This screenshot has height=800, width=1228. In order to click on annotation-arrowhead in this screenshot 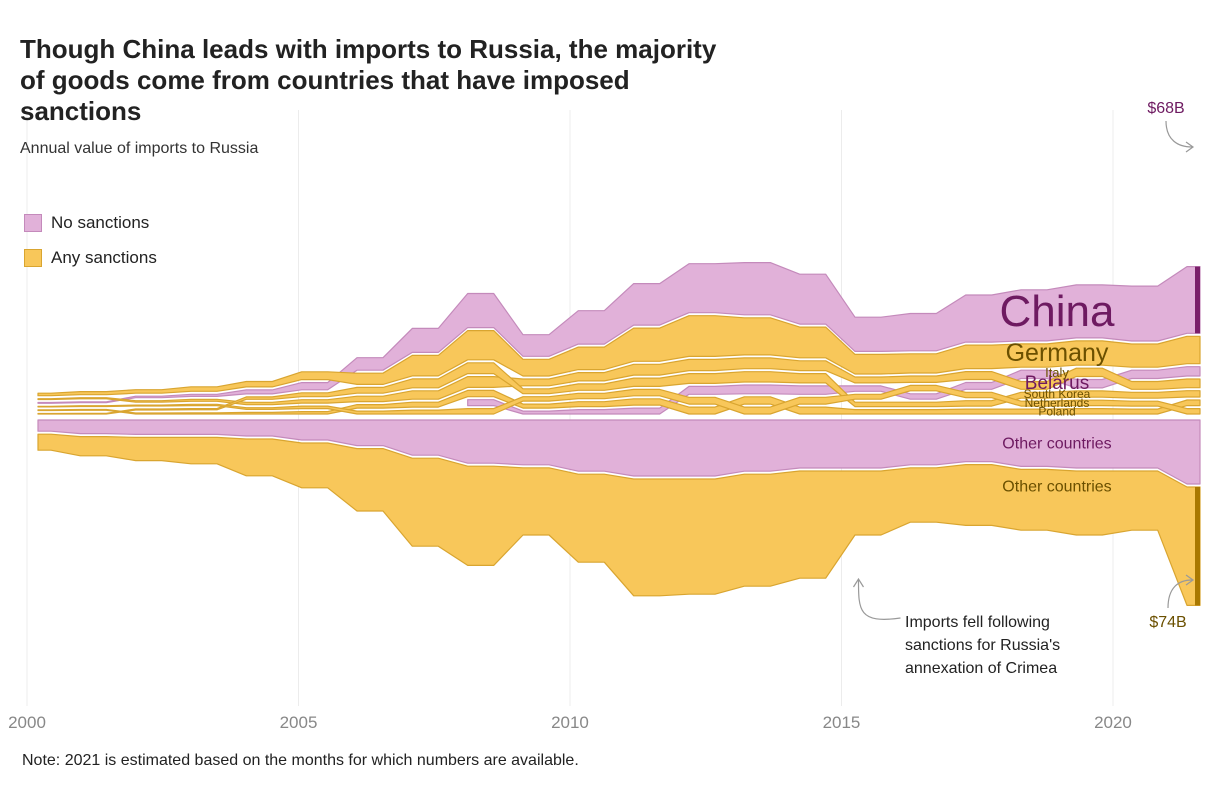, I will do `click(858, 582)`.